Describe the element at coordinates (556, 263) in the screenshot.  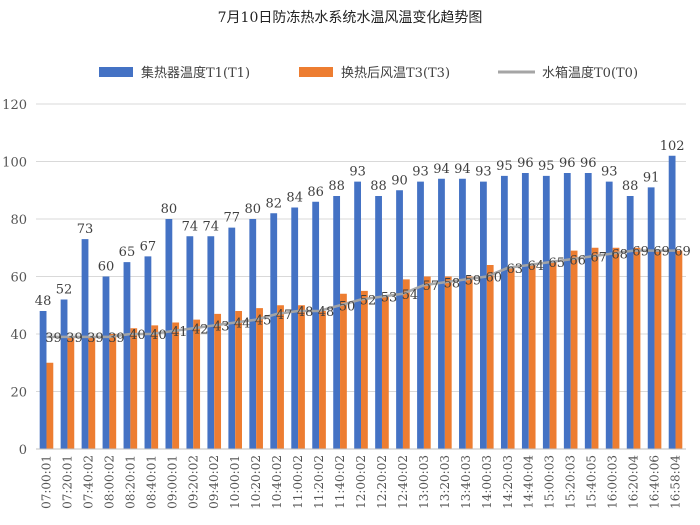
I see `data-label-t0: 65` at that location.